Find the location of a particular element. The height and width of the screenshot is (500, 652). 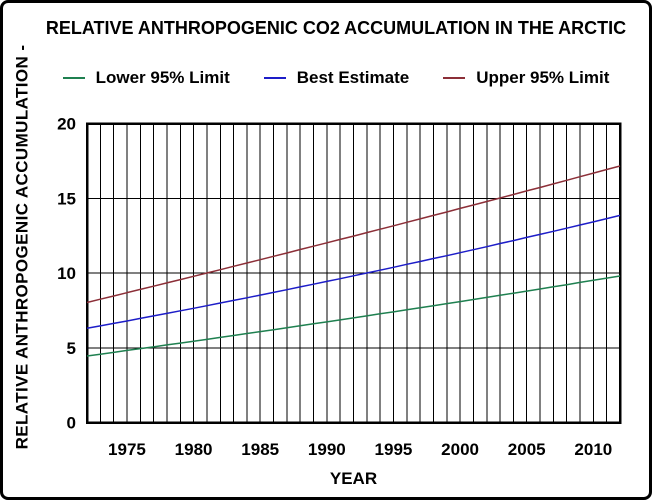

svg-text: 1975 is located at coordinates (127, 449).